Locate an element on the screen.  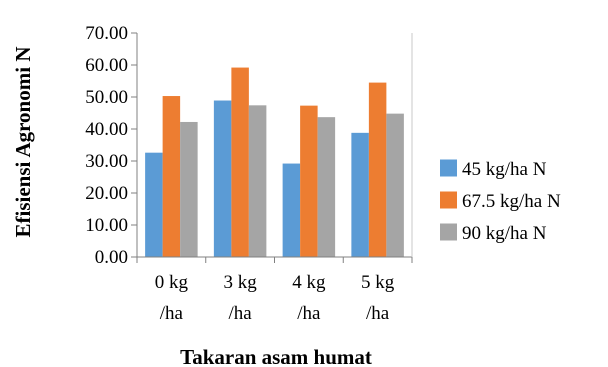
y-tick-label: 50.00 is located at coordinates (106, 97).